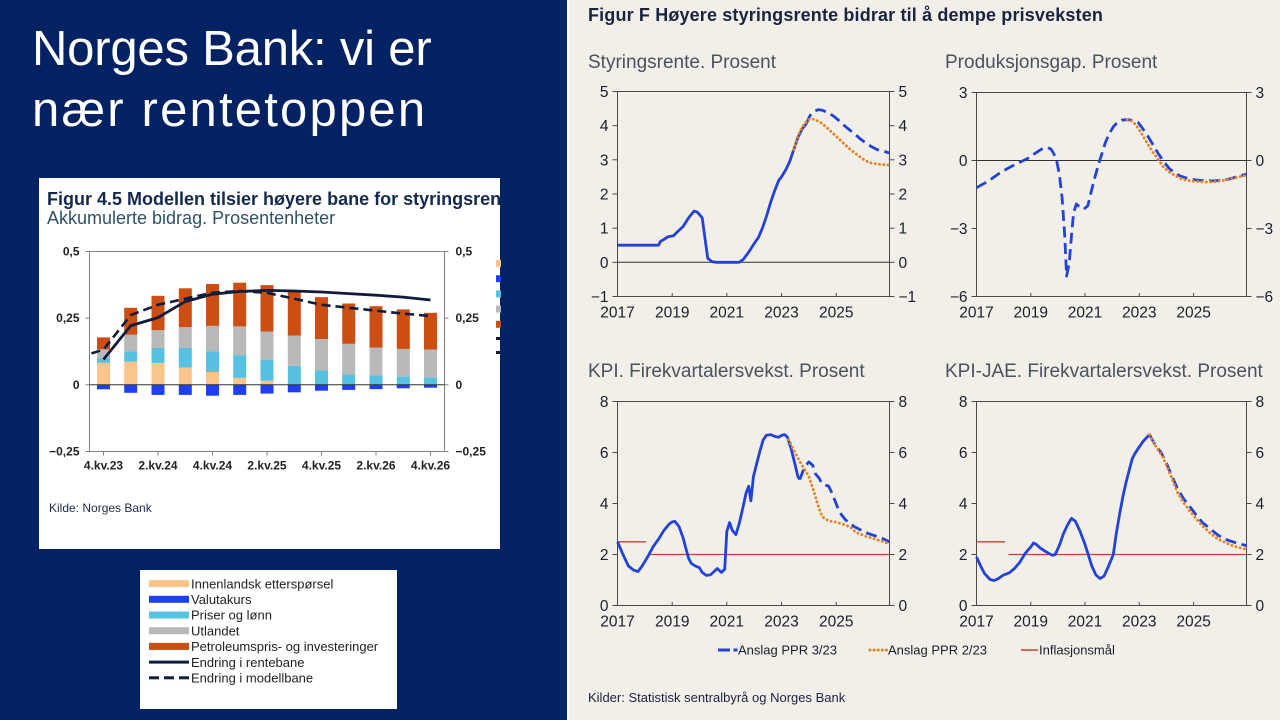 The height and width of the screenshot is (720, 1280). Describe the element at coordinates (247, 662) in the screenshot. I see `svg-text: Endring i rentebane` at that location.